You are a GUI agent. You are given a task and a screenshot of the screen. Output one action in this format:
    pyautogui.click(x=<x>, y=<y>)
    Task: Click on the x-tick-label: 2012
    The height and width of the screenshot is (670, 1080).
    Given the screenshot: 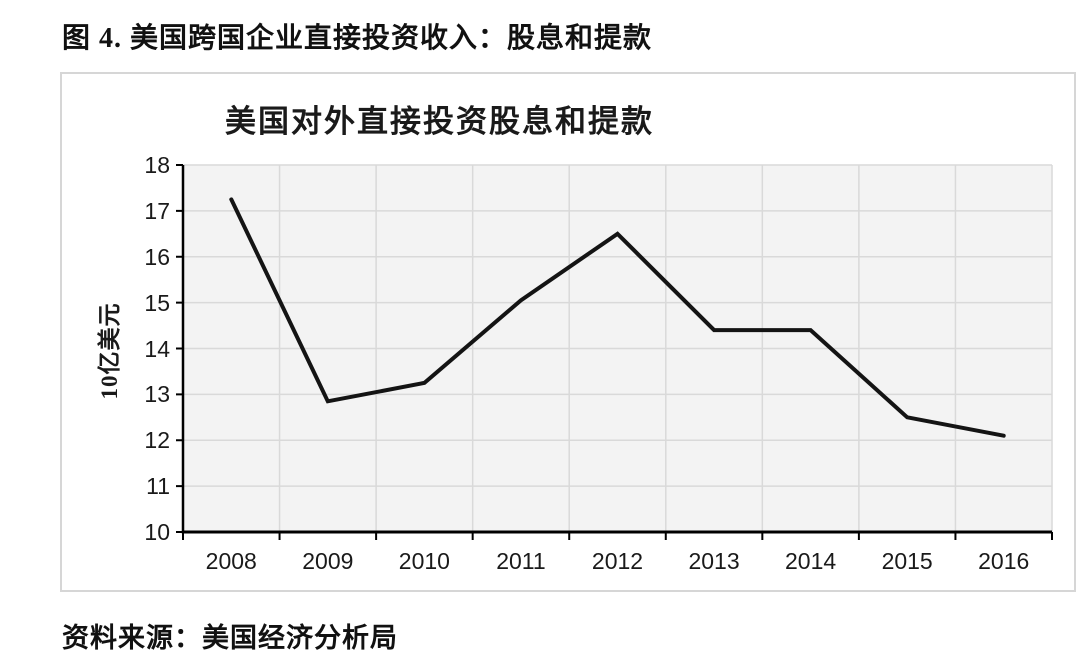 What is the action you would take?
    pyautogui.click(x=617, y=561)
    